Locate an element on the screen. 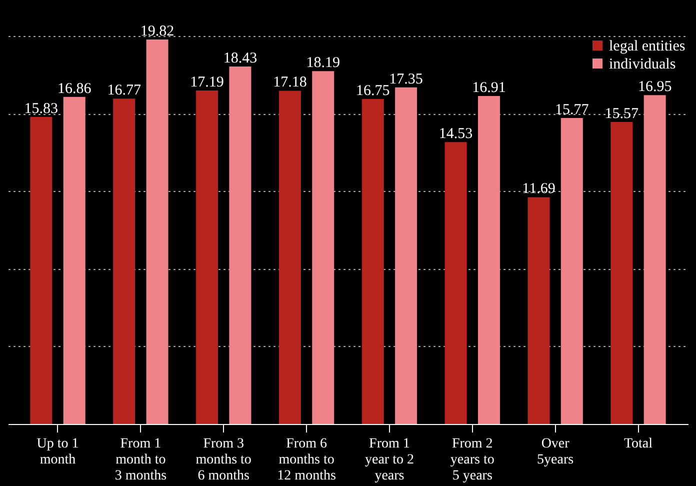 Image resolution: width=696 pixels, height=486 pixels. data-label: 18.43 is located at coordinates (240, 58).